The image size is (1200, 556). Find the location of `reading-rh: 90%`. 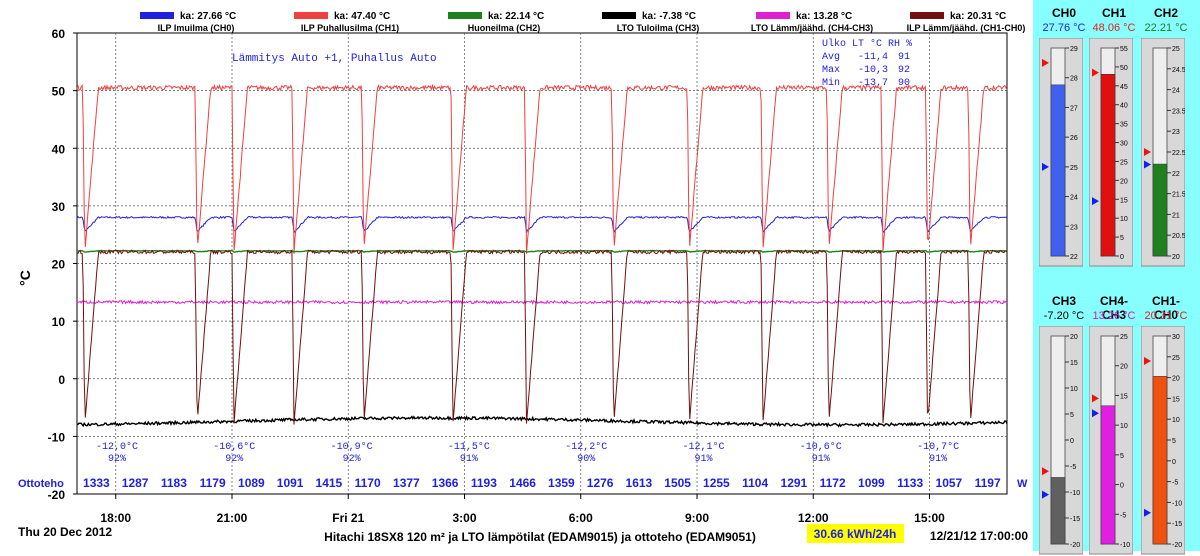

reading-rh: 90% is located at coordinates (586, 459).